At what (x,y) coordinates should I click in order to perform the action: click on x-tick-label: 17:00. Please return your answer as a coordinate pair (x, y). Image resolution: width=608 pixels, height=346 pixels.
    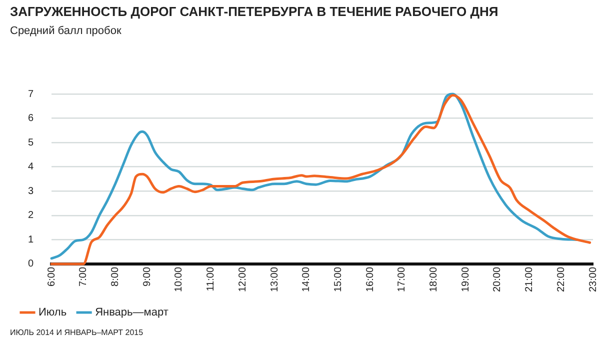
    Looking at the image, I should click on (402, 279).